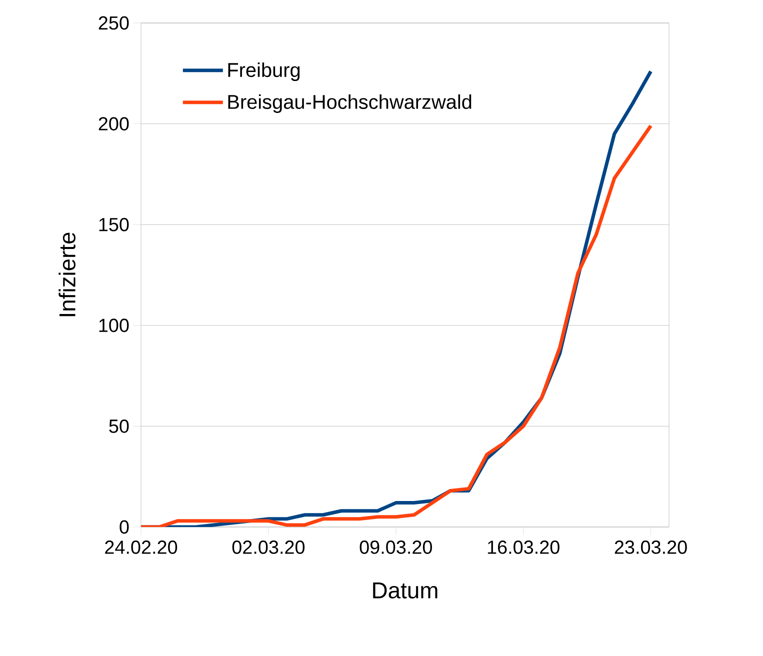  What do you see at coordinates (350, 103) in the screenshot?
I see `legend-label: Breisgau-Hochschwarzwald` at bounding box center [350, 103].